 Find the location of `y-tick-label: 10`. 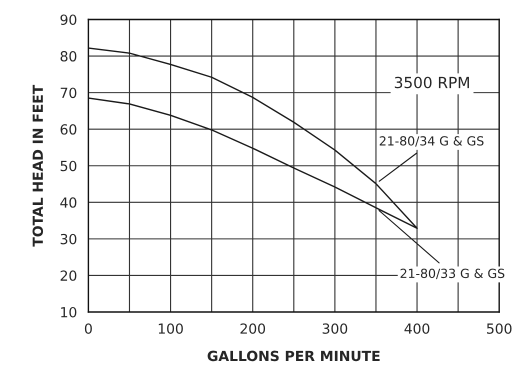

y-tick-label: 10 is located at coordinates (68, 312).